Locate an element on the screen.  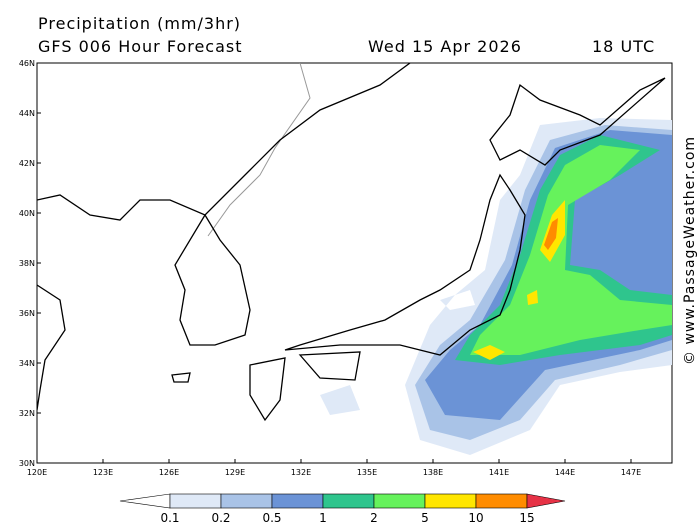
colorbar-label: 1 is located at coordinates (323, 518).